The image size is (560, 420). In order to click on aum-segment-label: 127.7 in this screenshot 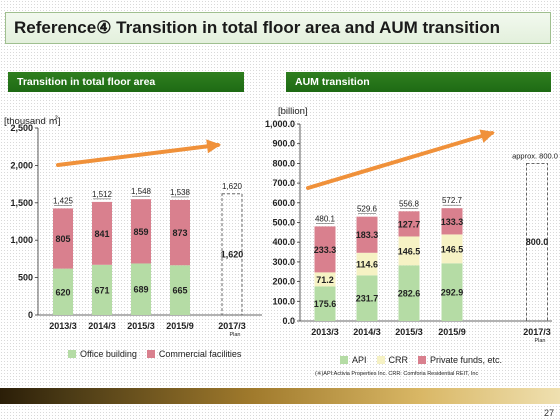, I will do `click(409, 224)`.